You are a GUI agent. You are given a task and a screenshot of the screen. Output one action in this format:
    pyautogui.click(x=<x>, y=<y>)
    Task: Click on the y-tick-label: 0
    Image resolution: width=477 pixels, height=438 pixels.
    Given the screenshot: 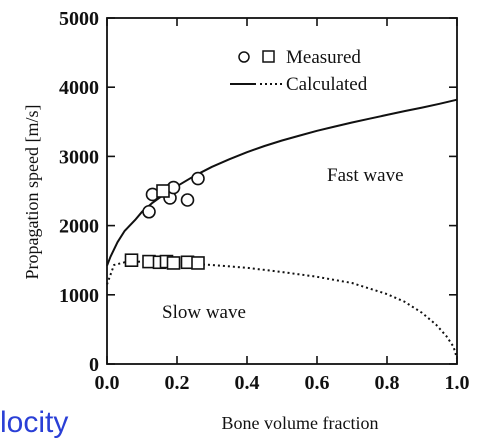 What is the action you would take?
    pyautogui.click(x=94, y=365)
    